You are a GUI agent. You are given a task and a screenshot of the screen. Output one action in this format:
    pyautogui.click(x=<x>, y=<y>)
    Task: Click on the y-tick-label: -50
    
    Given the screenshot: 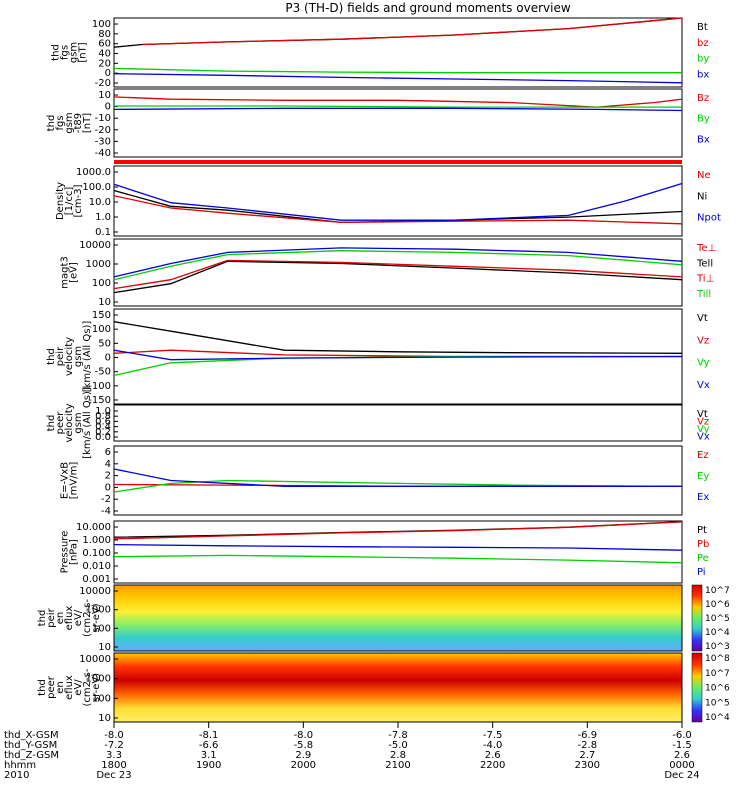 What is the action you would take?
    pyautogui.click(x=103, y=372)
    